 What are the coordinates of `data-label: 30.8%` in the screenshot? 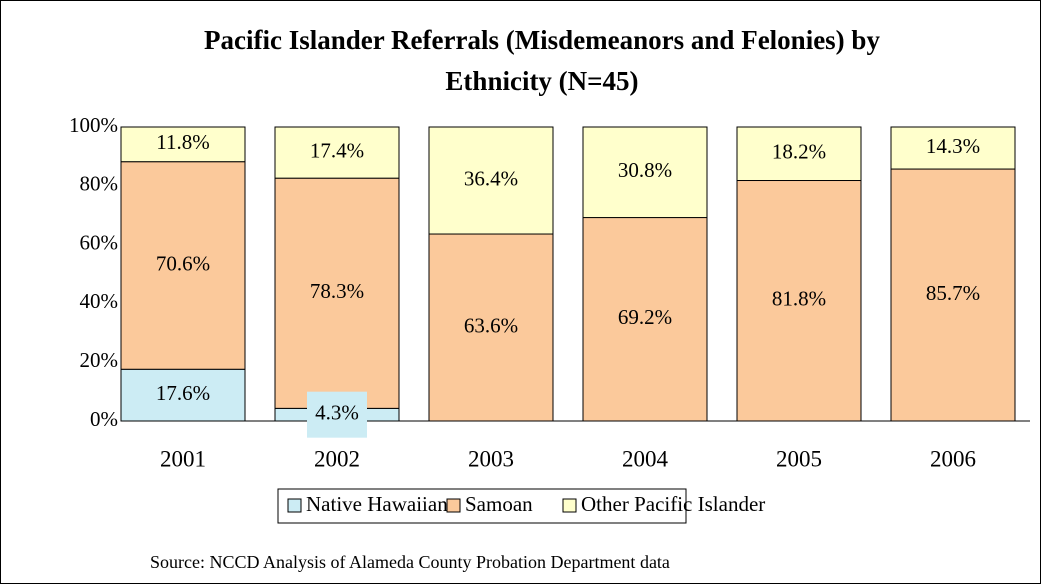 It's located at (645, 170).